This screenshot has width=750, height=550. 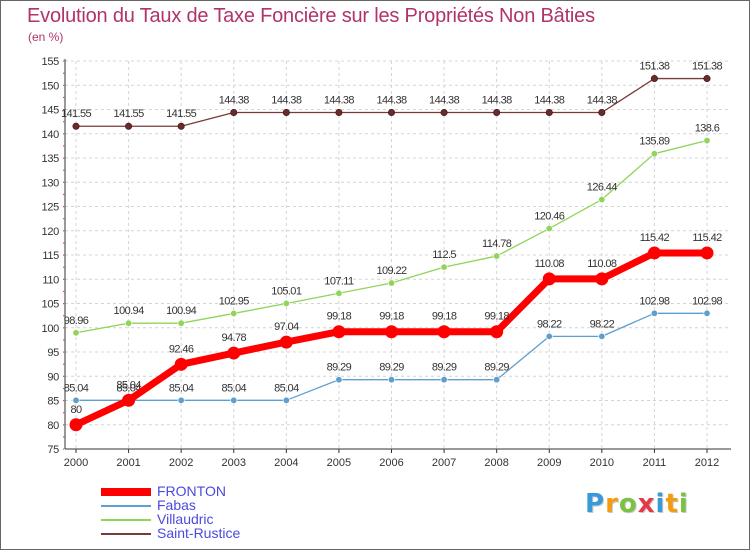 What do you see at coordinates (185, 519) in the screenshot?
I see `legend-label: Villaudric` at bounding box center [185, 519].